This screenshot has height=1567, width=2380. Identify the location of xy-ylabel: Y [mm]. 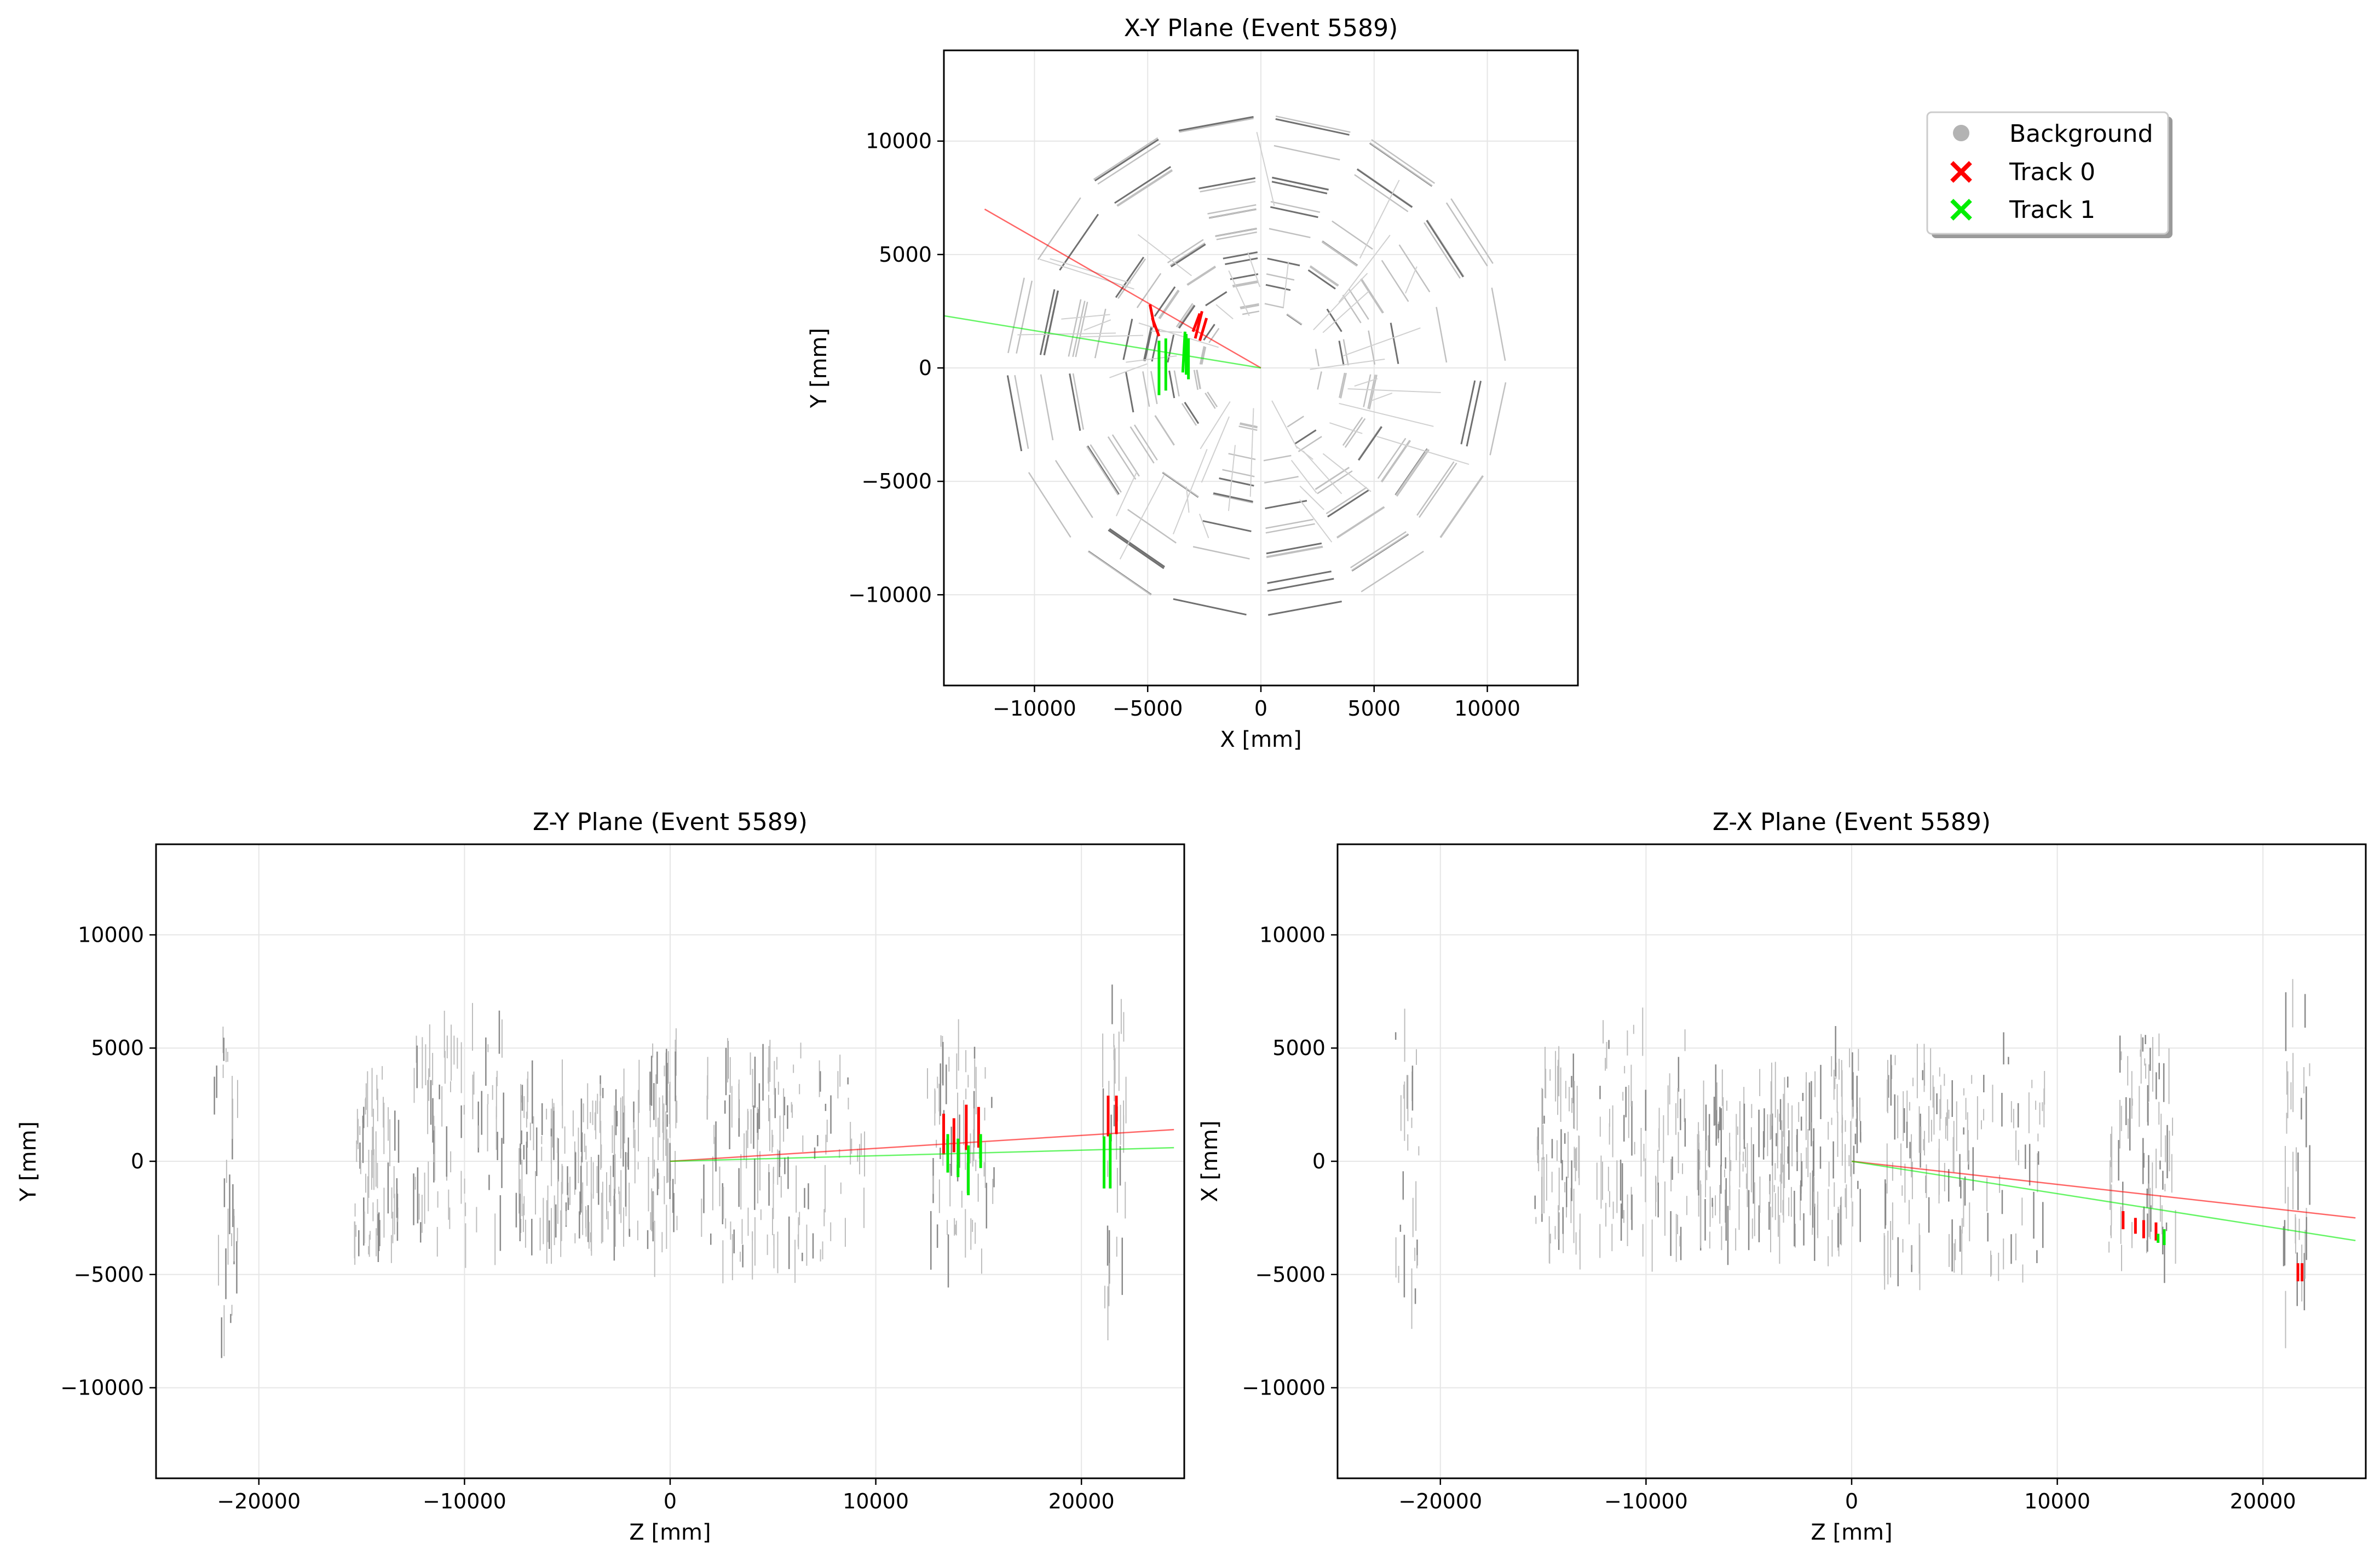
(819, 368).